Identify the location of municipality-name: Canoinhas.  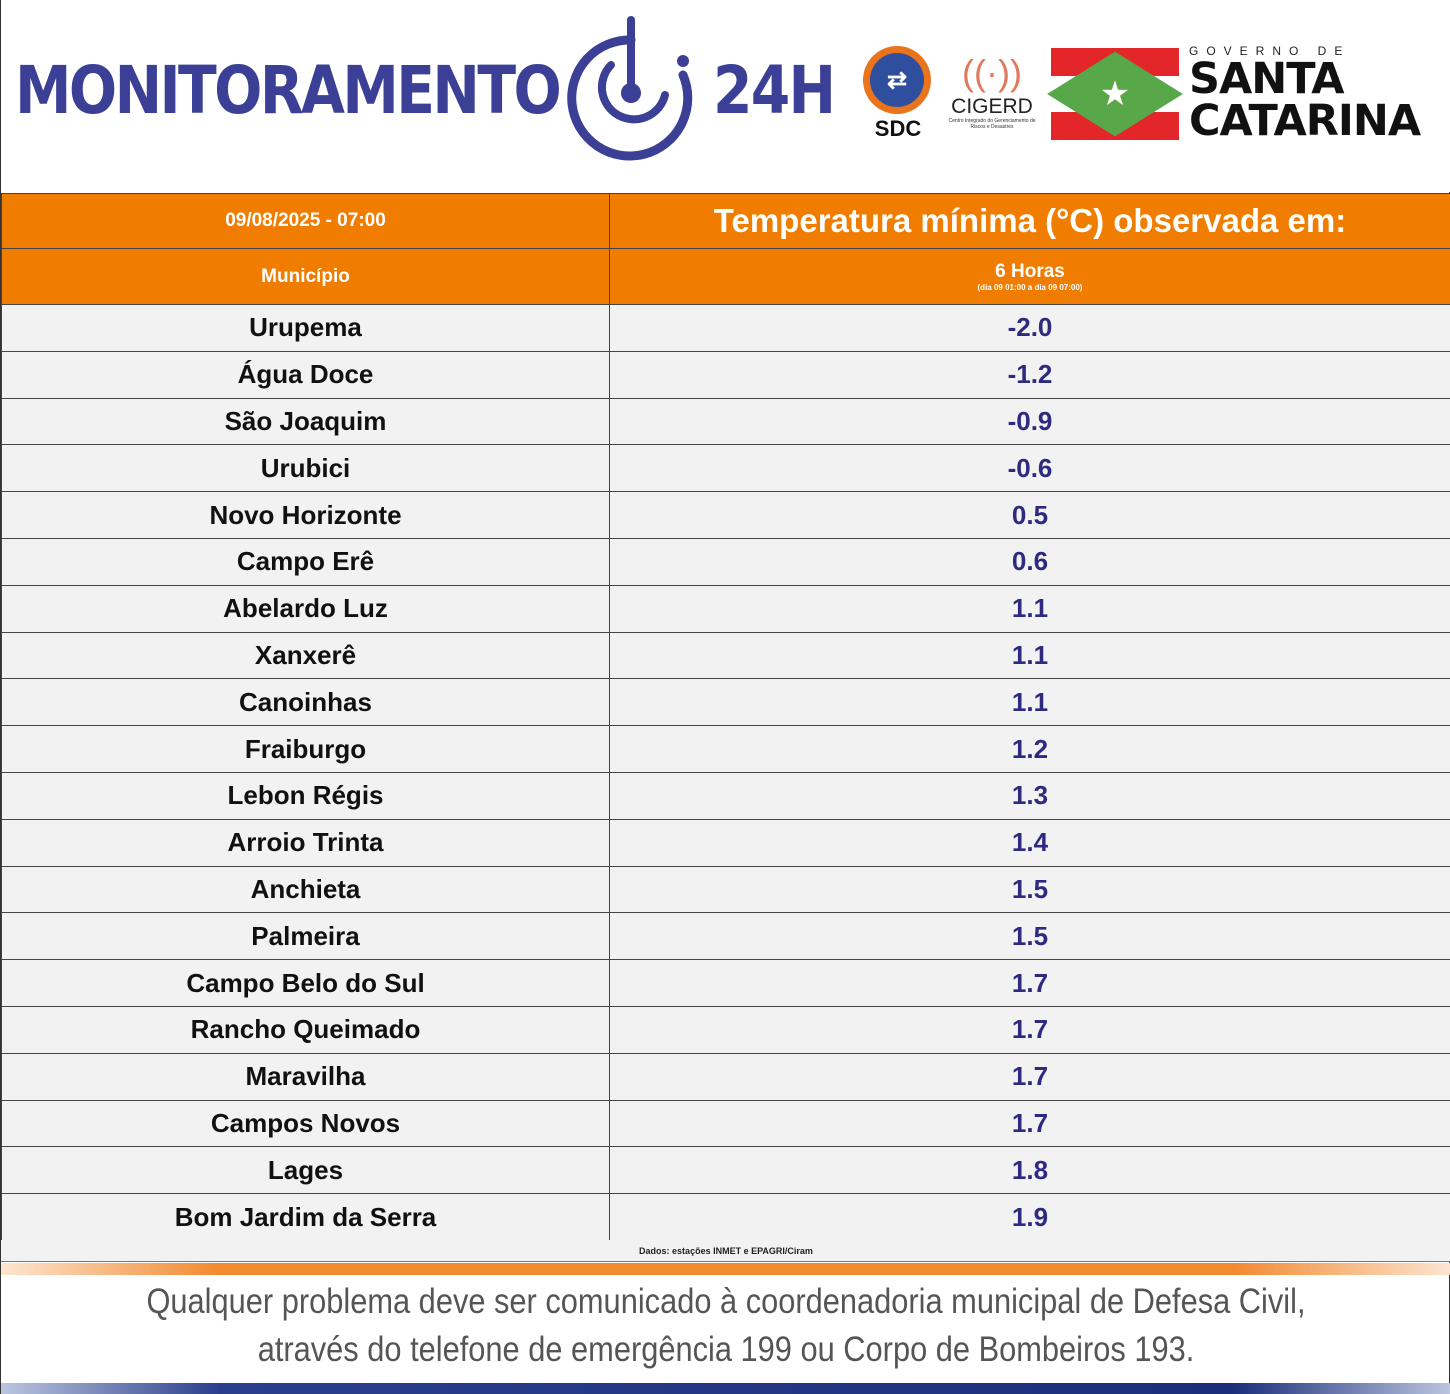
(305, 702).